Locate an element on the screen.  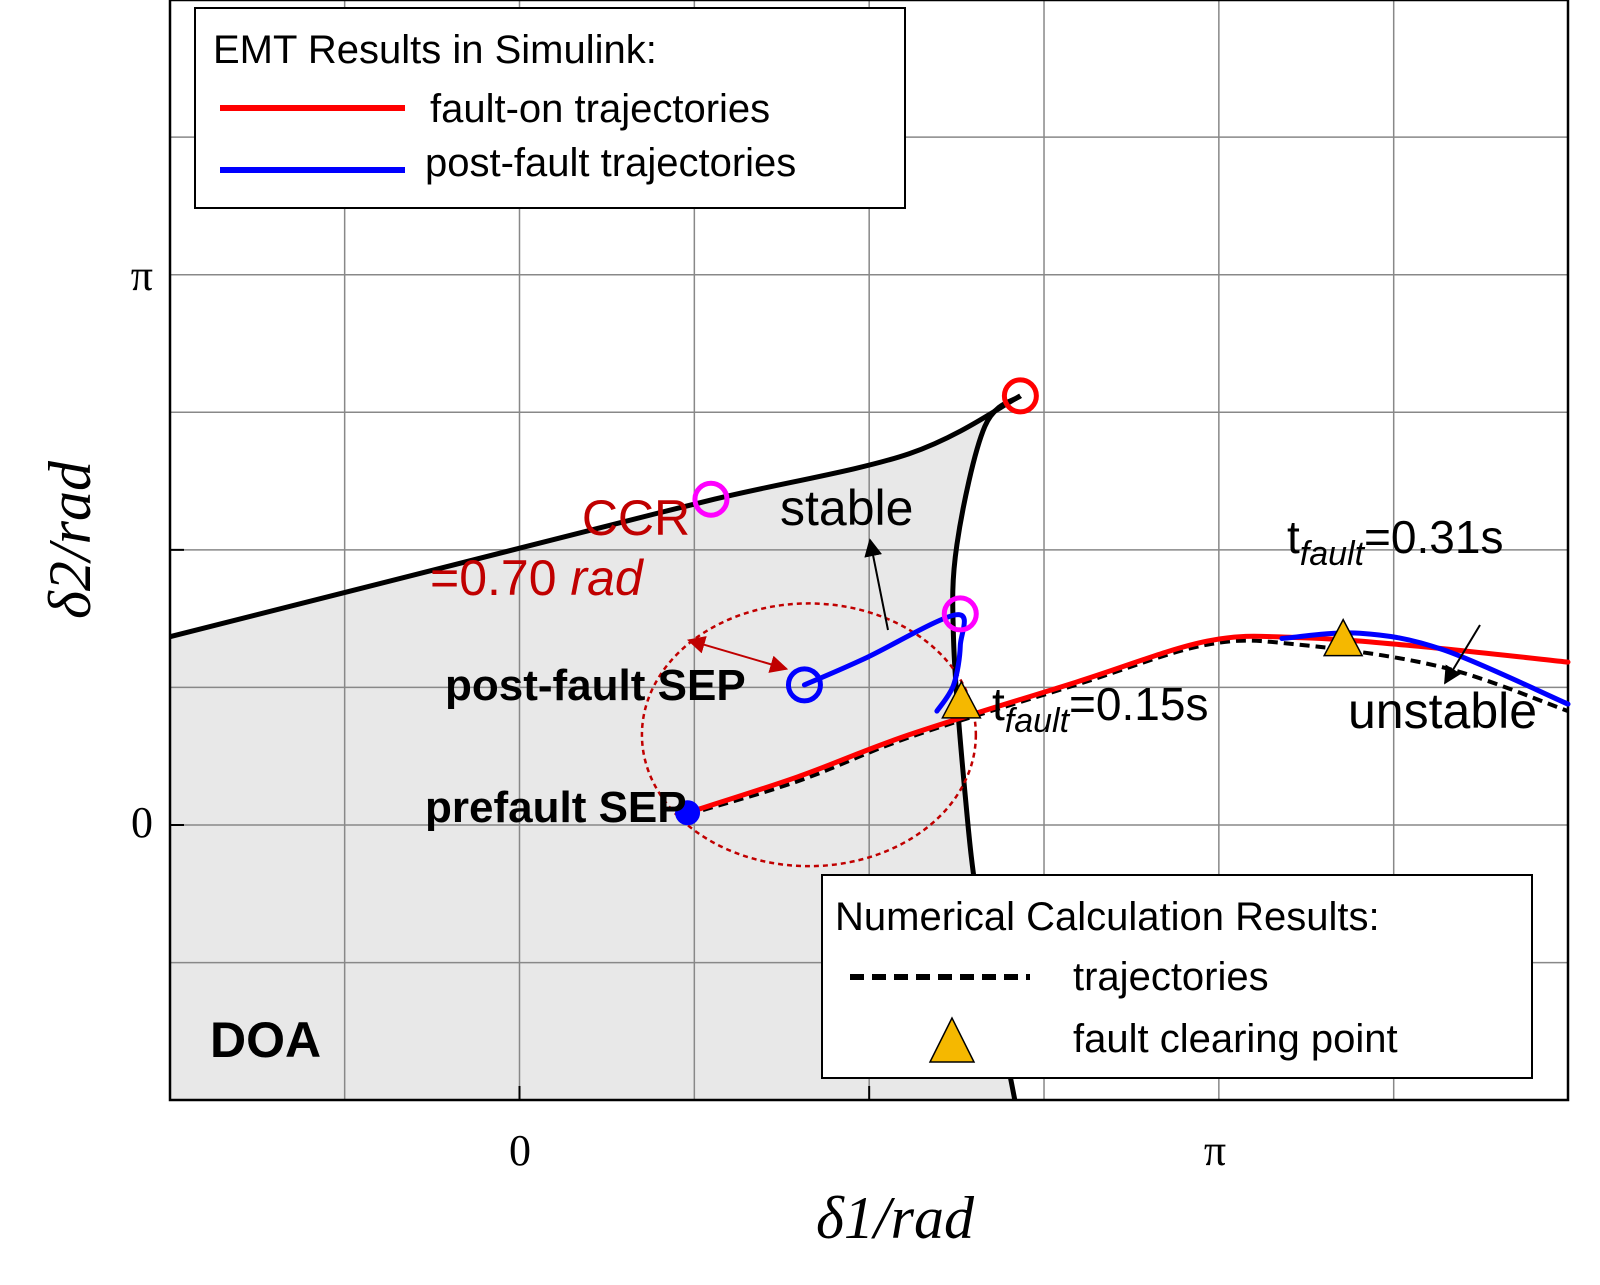
postfault-sep-label: post-fault SEP is located at coordinates (595, 685).